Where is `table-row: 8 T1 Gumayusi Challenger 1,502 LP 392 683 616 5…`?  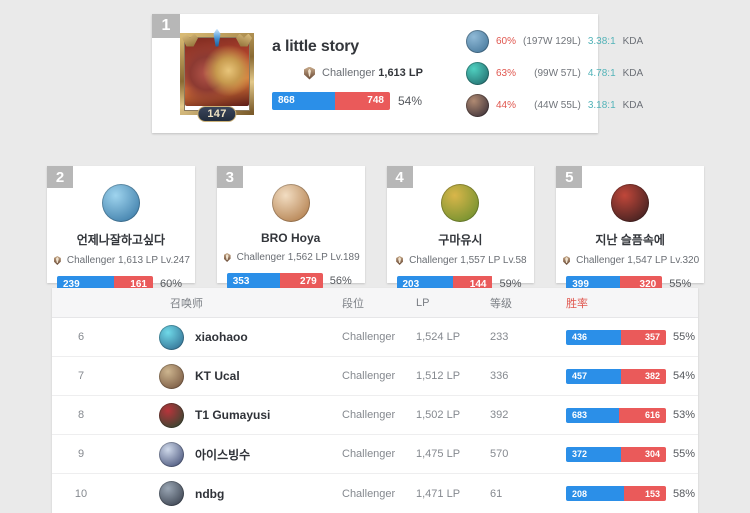
table-row: 8 T1 Gumayusi Challenger 1,502 LP 392 683 616 5… is located at coordinates (375, 415).